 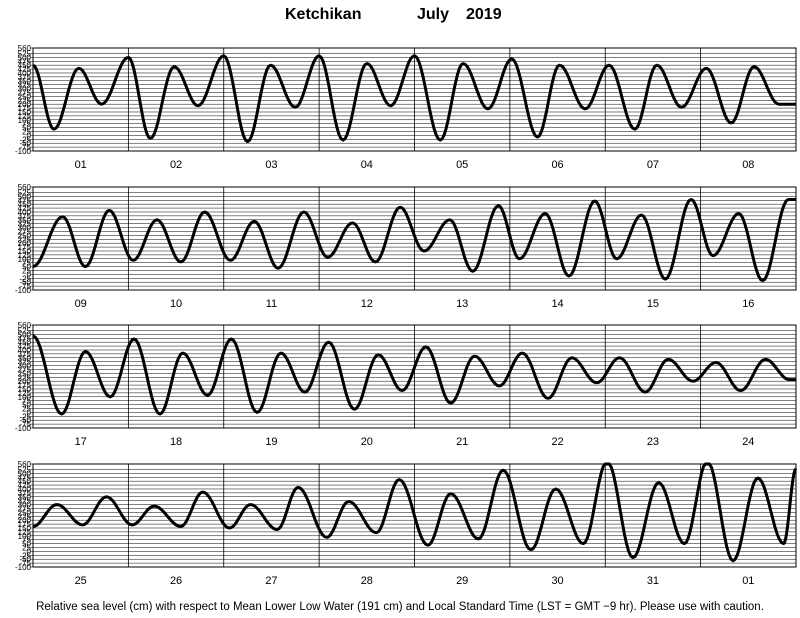 I want to click on day-label: 12, so click(x=367, y=304).